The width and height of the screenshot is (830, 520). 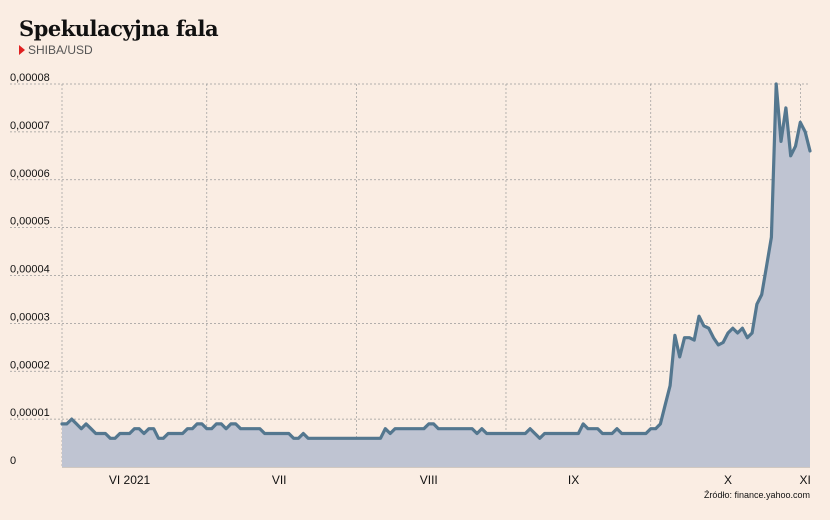 What do you see at coordinates (30, 365) in the screenshot?
I see `y-tick-label: 0,00002` at bounding box center [30, 365].